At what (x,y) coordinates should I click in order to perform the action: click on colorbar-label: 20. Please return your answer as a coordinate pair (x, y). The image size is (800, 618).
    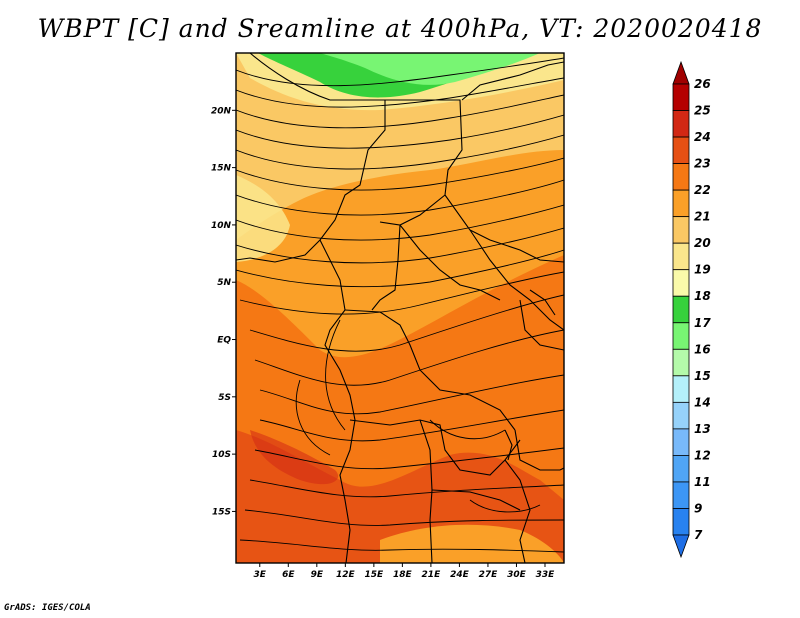
    Looking at the image, I should click on (702, 243).